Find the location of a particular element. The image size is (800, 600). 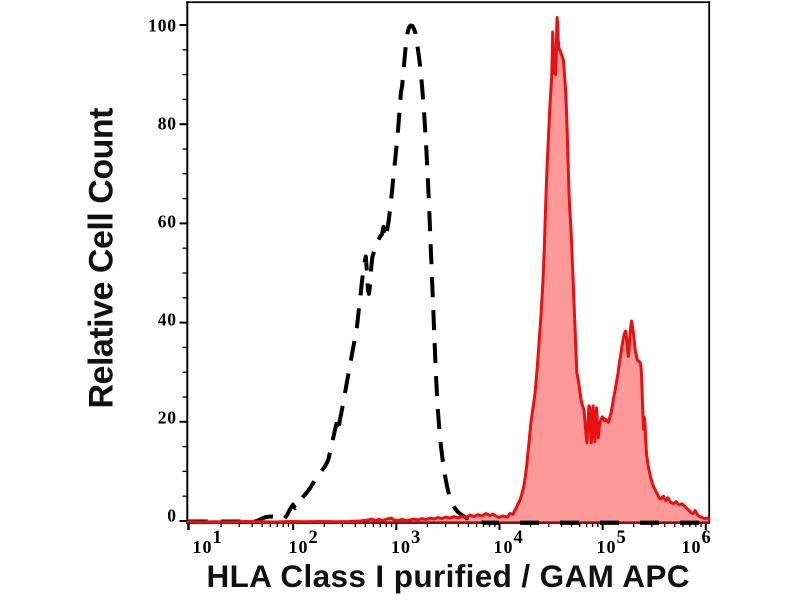

svg-text: 80 is located at coordinates (167, 124).